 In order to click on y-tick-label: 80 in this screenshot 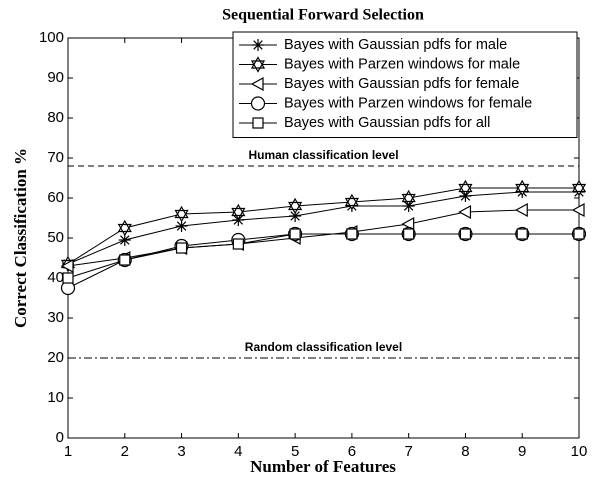, I will do `click(55, 117)`.